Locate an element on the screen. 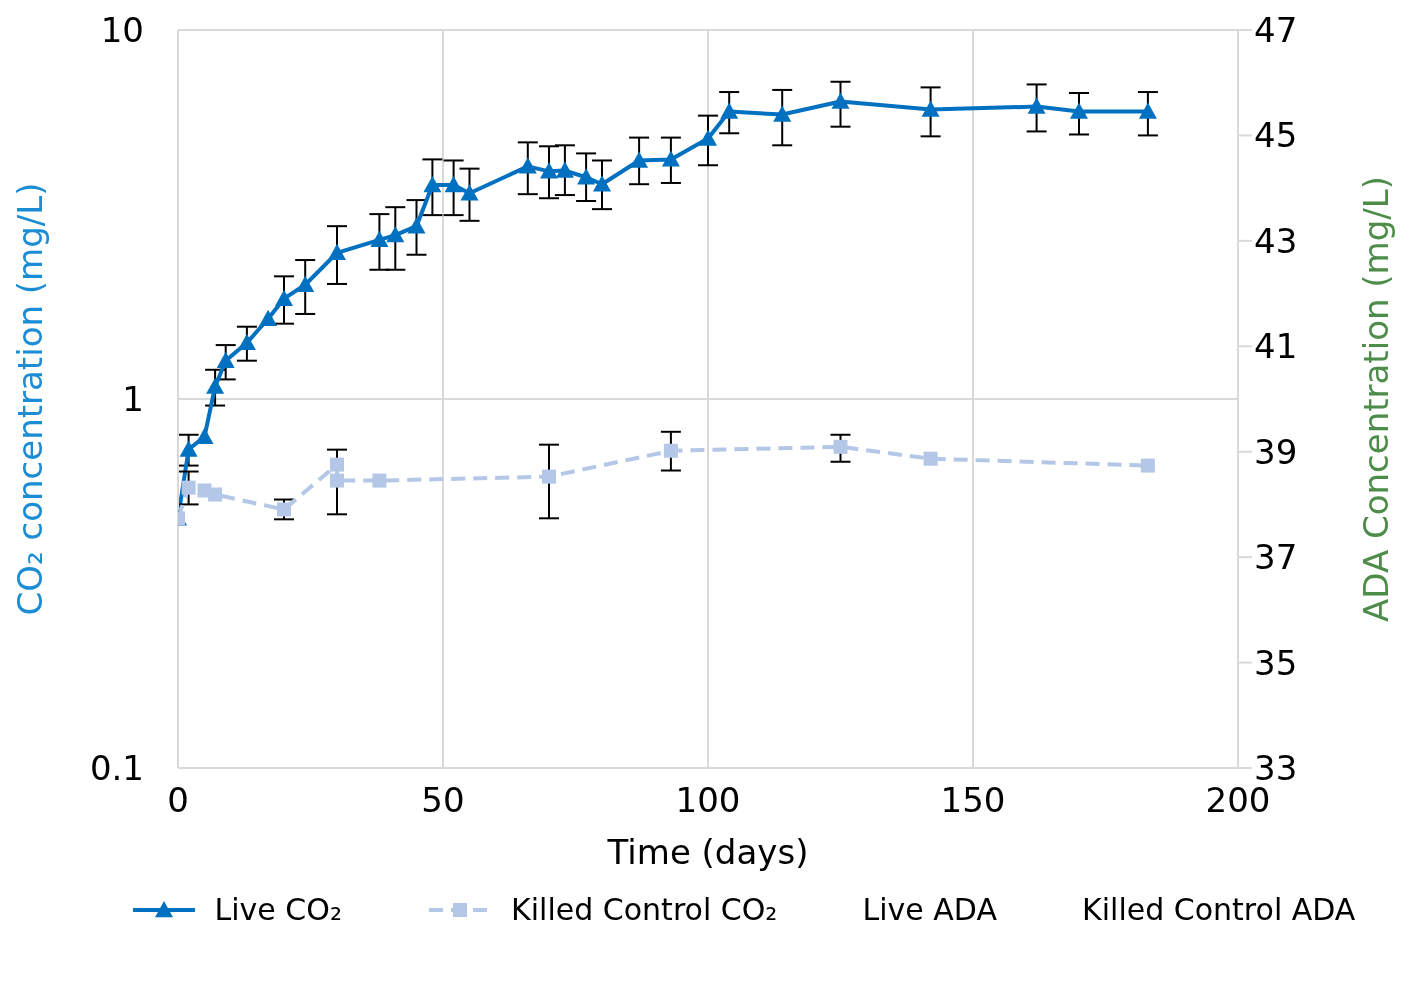 This screenshot has width=1418, height=987. y-tick-label: 0.1 is located at coordinates (116, 768).